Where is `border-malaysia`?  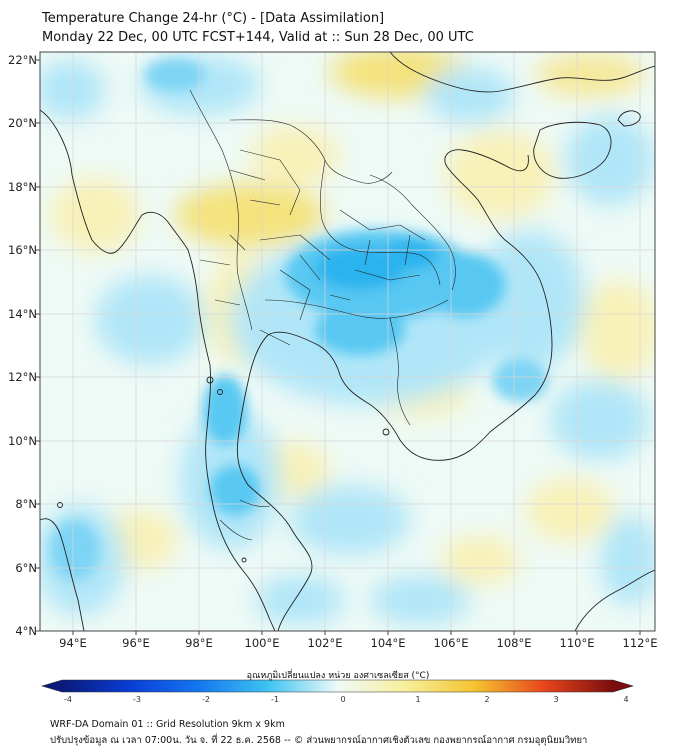 border-malaysia is located at coordinates (245, 520).